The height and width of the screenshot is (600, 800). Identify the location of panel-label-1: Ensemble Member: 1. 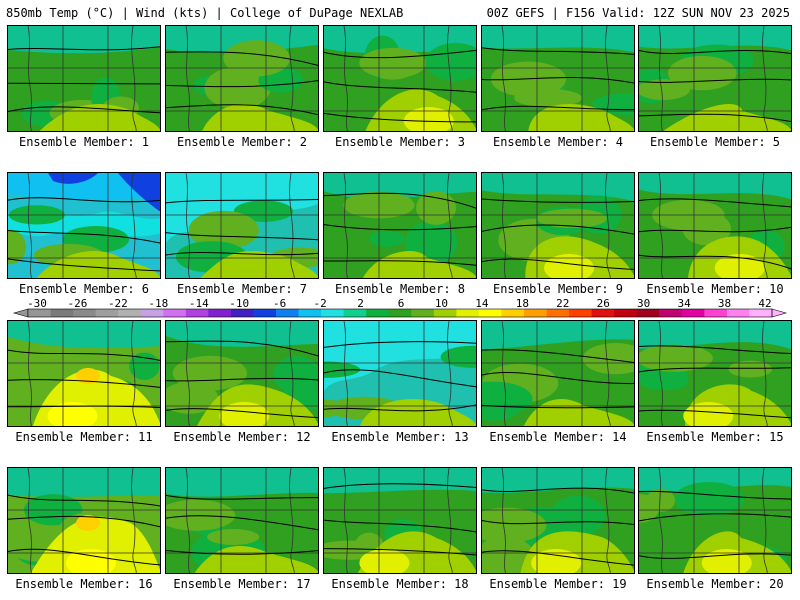
(84, 142).